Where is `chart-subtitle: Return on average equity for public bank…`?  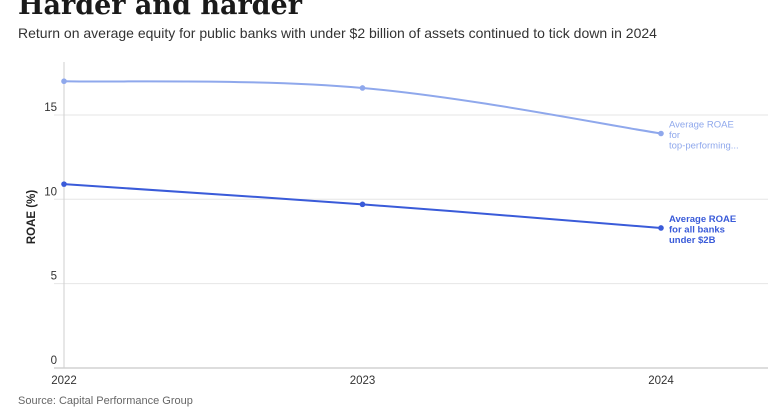
chart-subtitle: Return on average equity for public bank… is located at coordinates (337, 33).